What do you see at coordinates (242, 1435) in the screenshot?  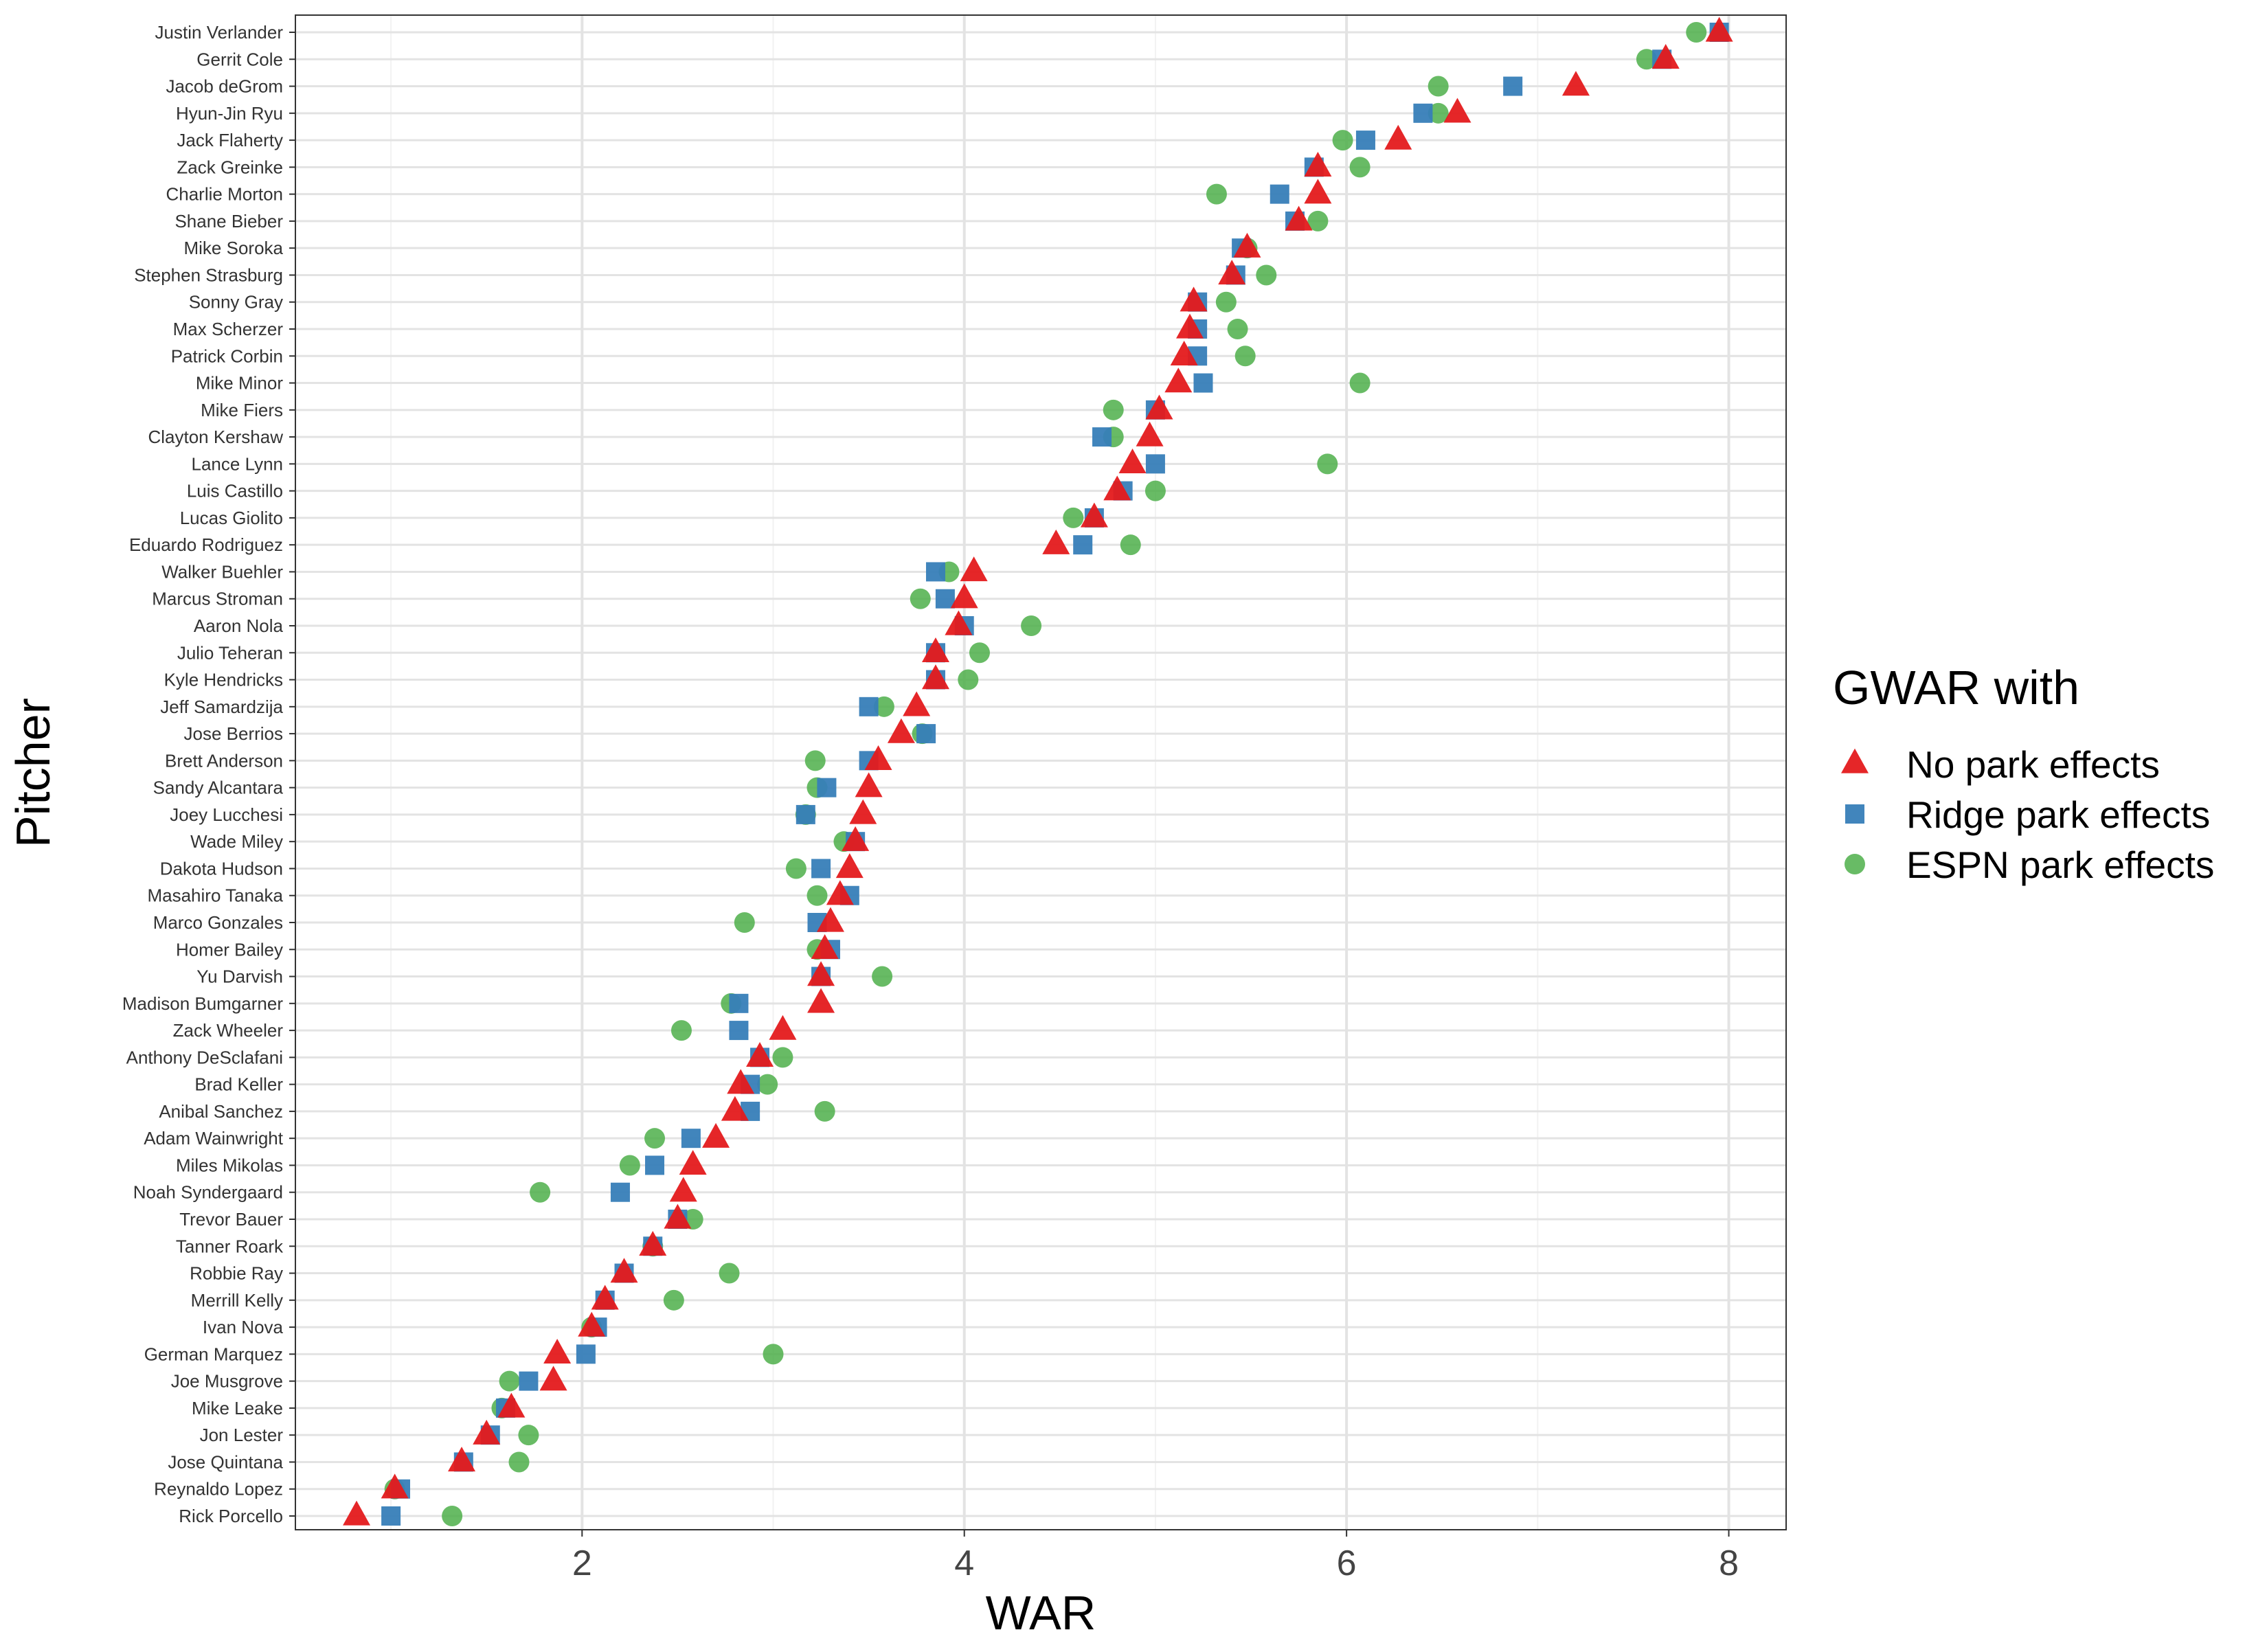 I see `y-tick-label: Jon Lester` at bounding box center [242, 1435].